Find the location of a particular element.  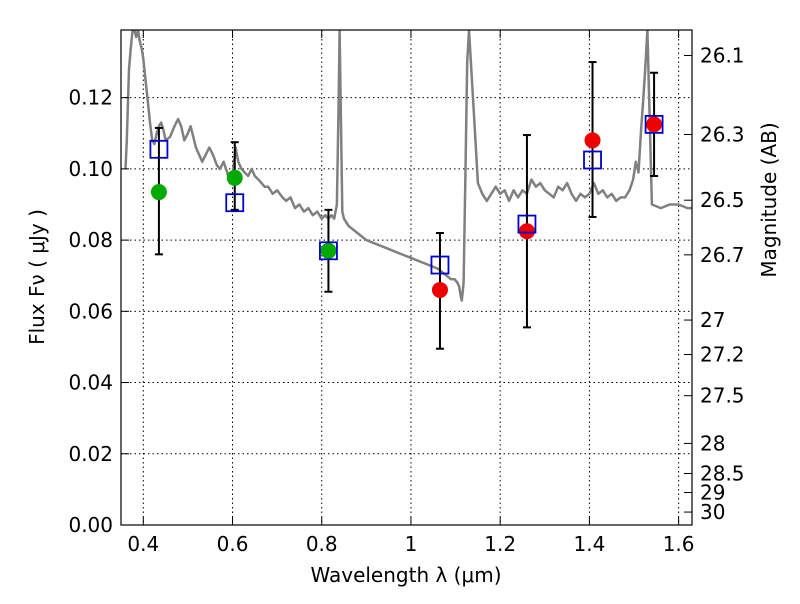

x-tick-label: 0.8 is located at coordinates (322, 544).